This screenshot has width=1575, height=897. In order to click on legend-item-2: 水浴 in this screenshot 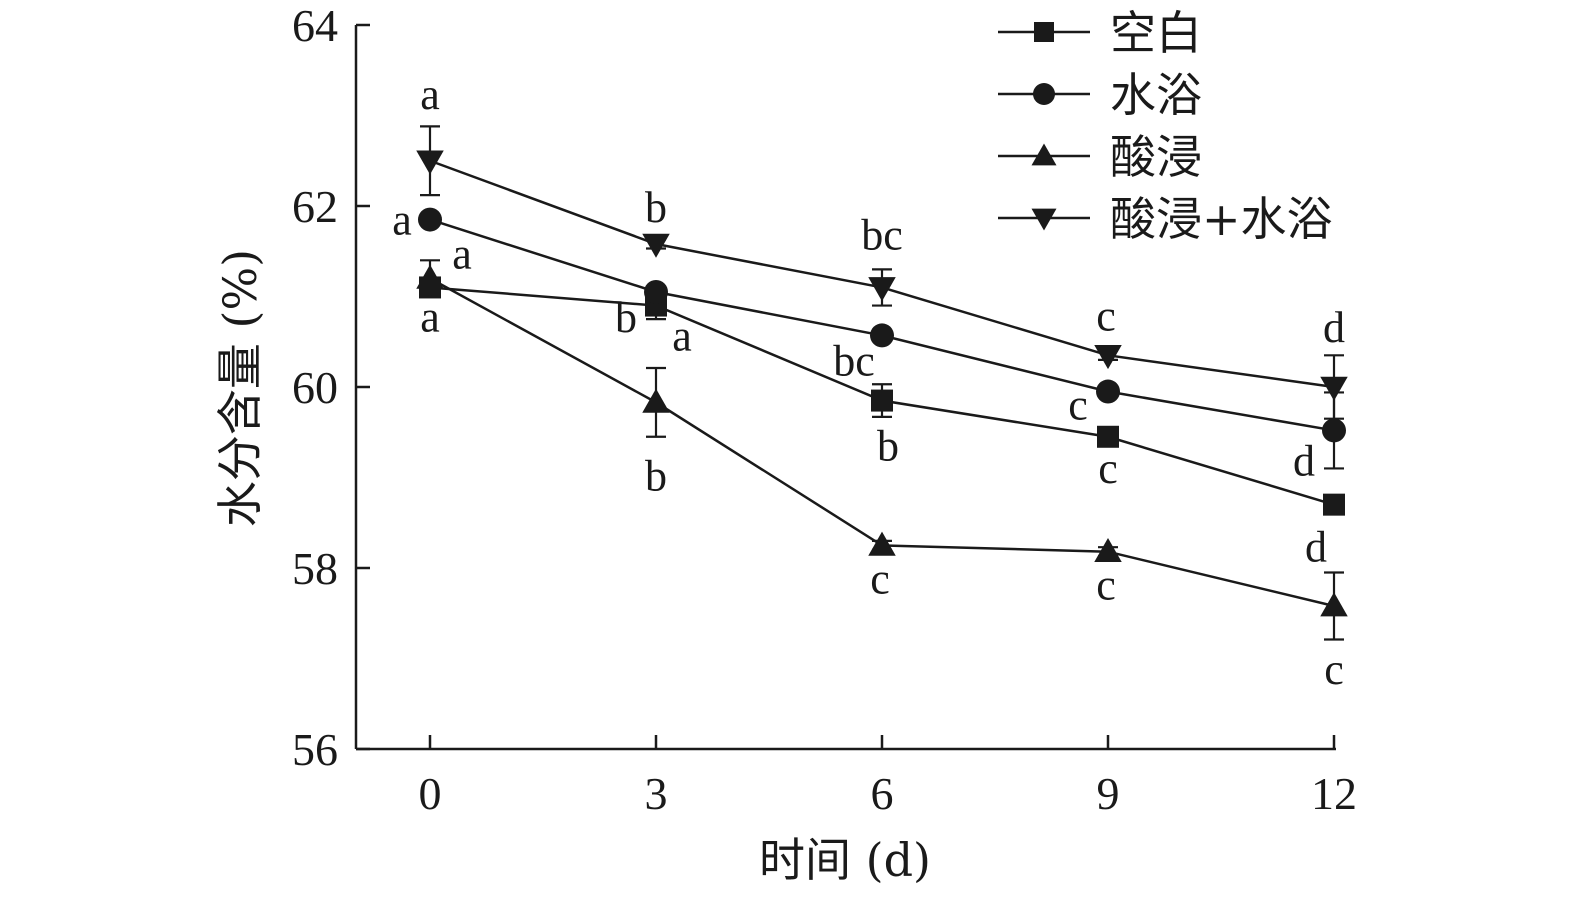, I will do `click(1100, 95)`.